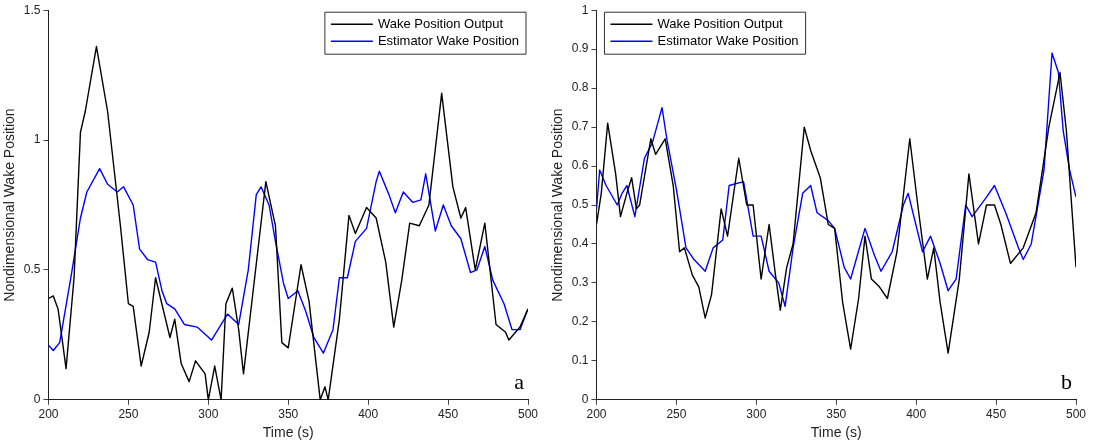 Image resolution: width=1097 pixels, height=442 pixels. I want to click on y-tick-label: 1.5, so click(32, 9).